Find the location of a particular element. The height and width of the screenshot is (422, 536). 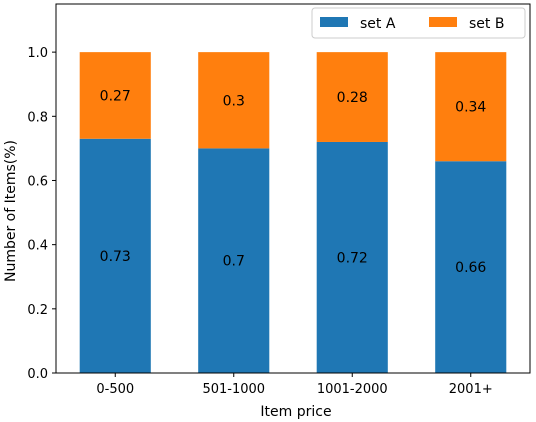

legend-label: set B is located at coordinates (486, 24).